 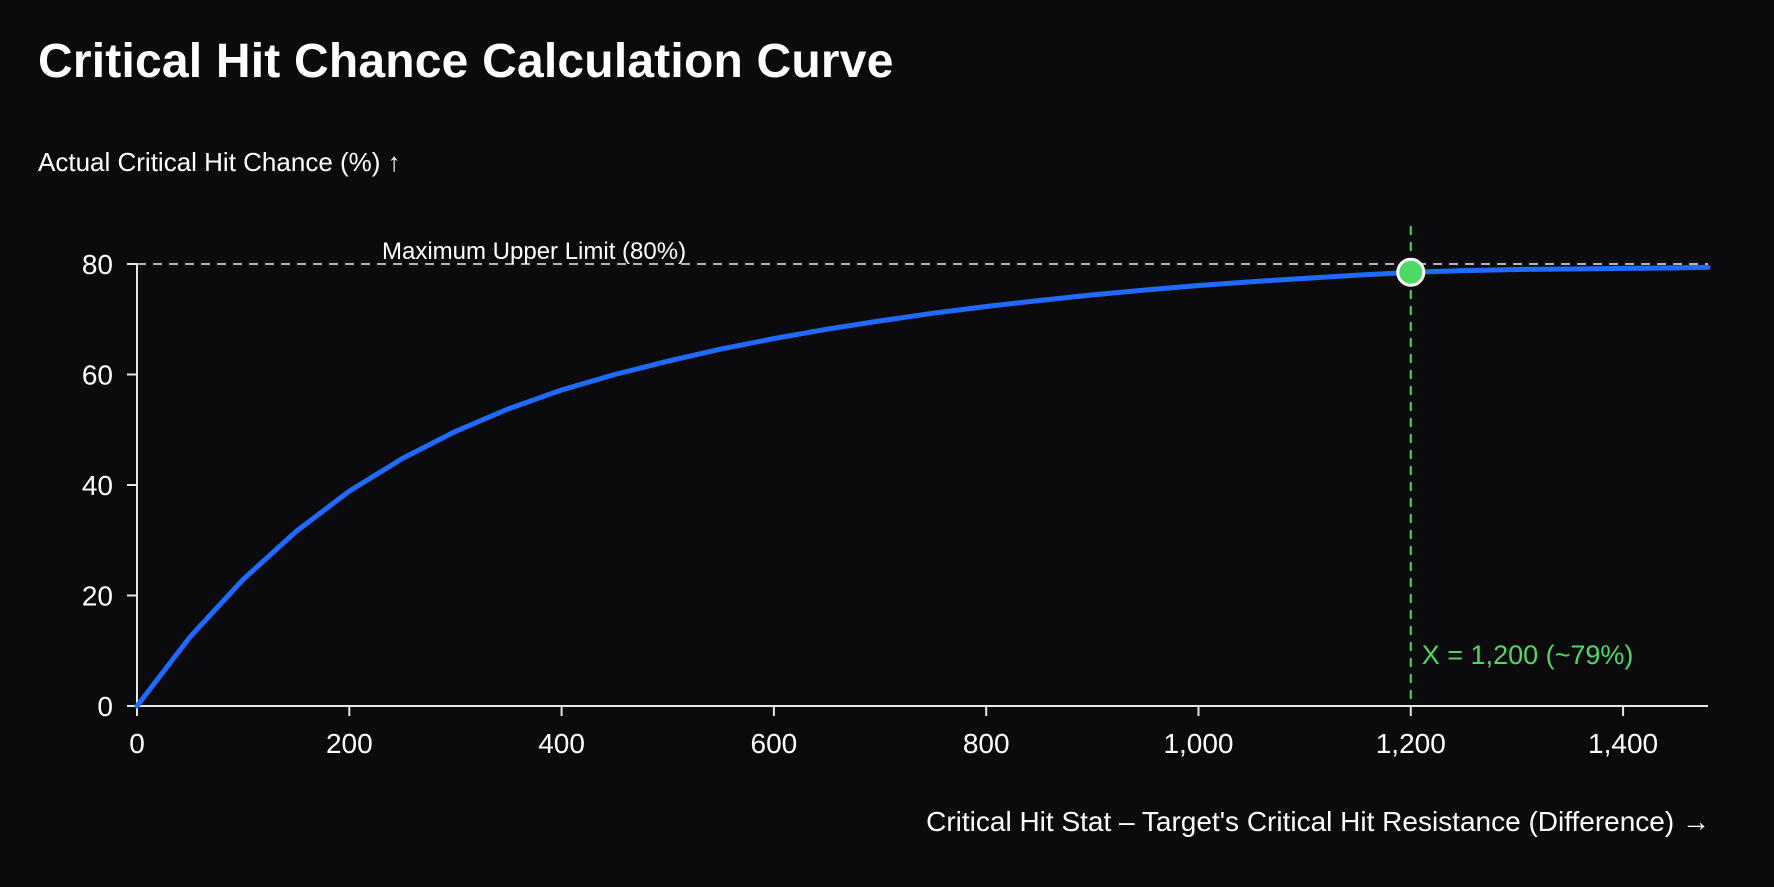 I want to click on y-tick-label: 80, so click(x=97, y=264).